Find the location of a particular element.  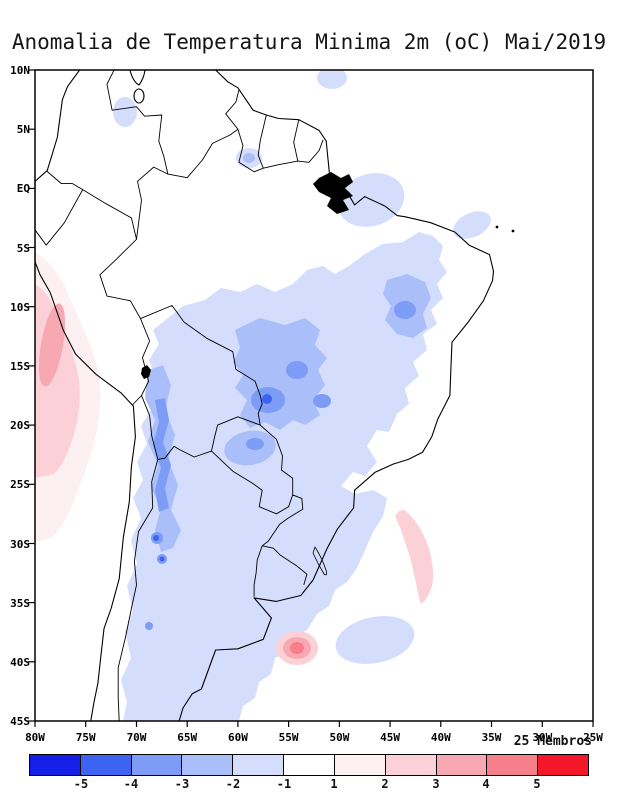

lon-label: 45W is located at coordinates (390, 737).